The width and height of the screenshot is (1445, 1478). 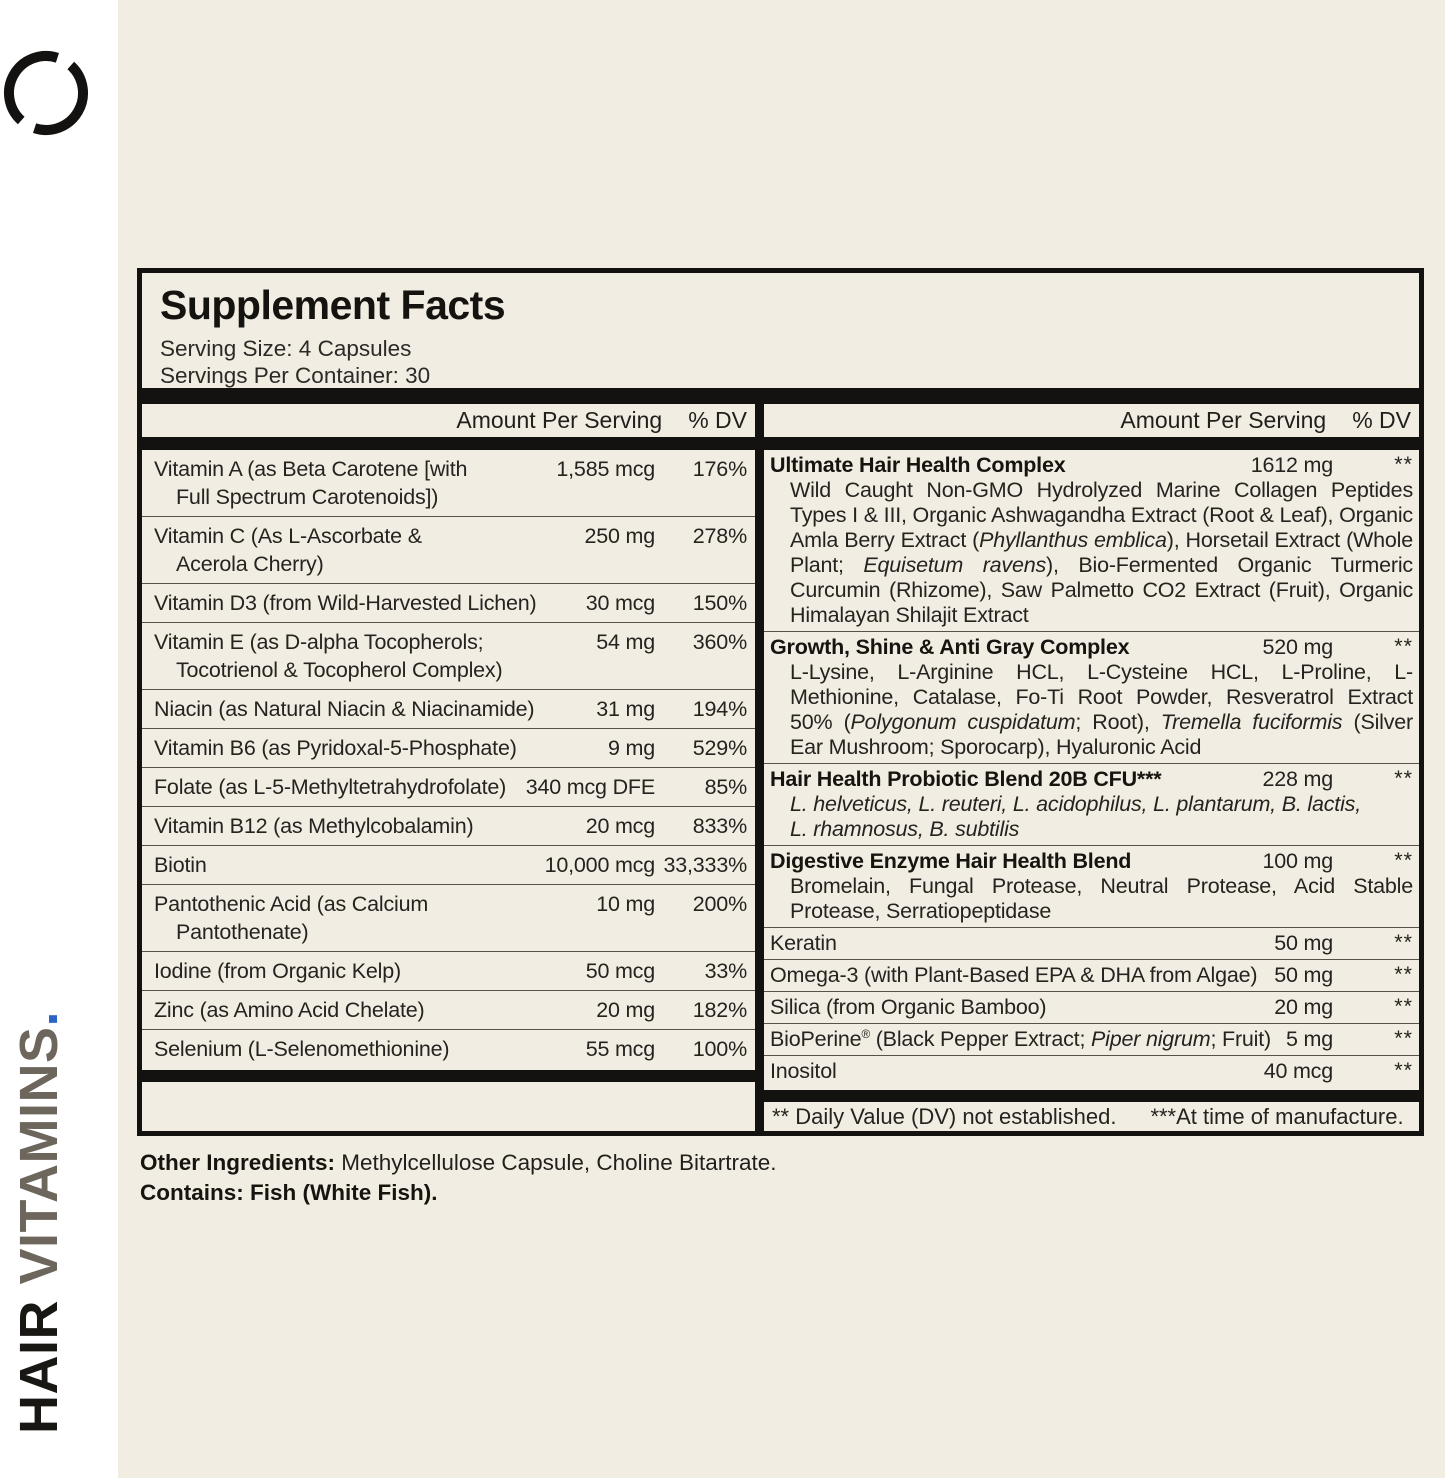 I want to click on ingredient-name: Selenium (L-Selenomethionine), so click(x=366, y=1049).